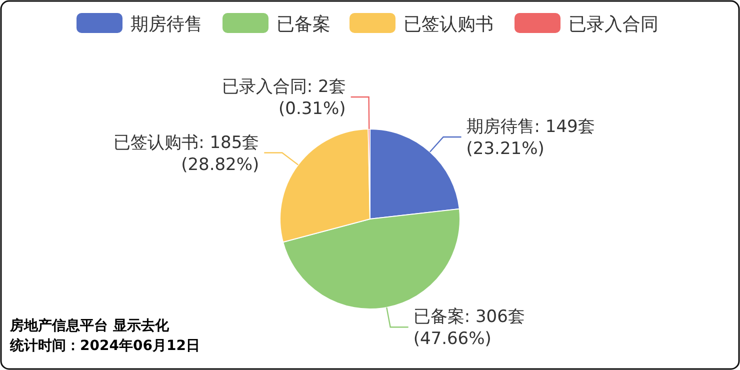 The width and height of the screenshot is (740, 370). What do you see at coordinates (303, 24) in the screenshot?
I see `legend-label: 已备案` at bounding box center [303, 24].